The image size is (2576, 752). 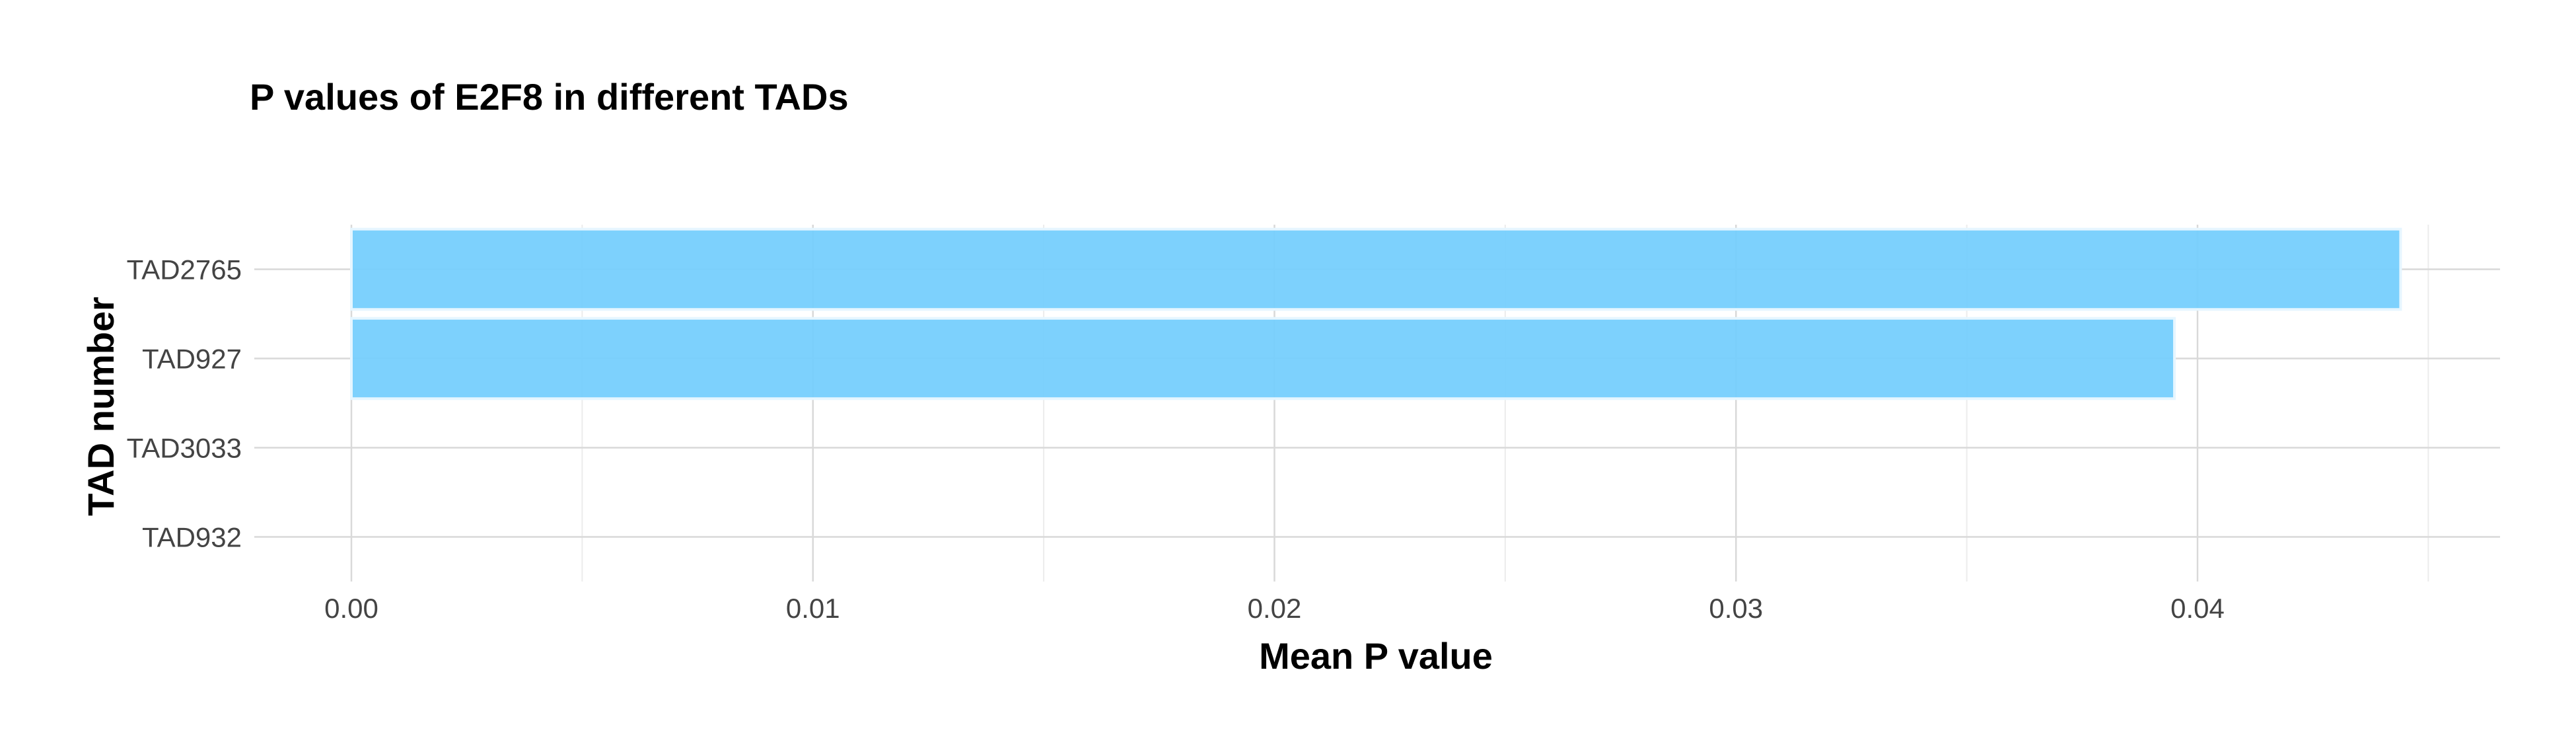 I want to click on y-tick-label: TAD932, so click(x=192, y=537).